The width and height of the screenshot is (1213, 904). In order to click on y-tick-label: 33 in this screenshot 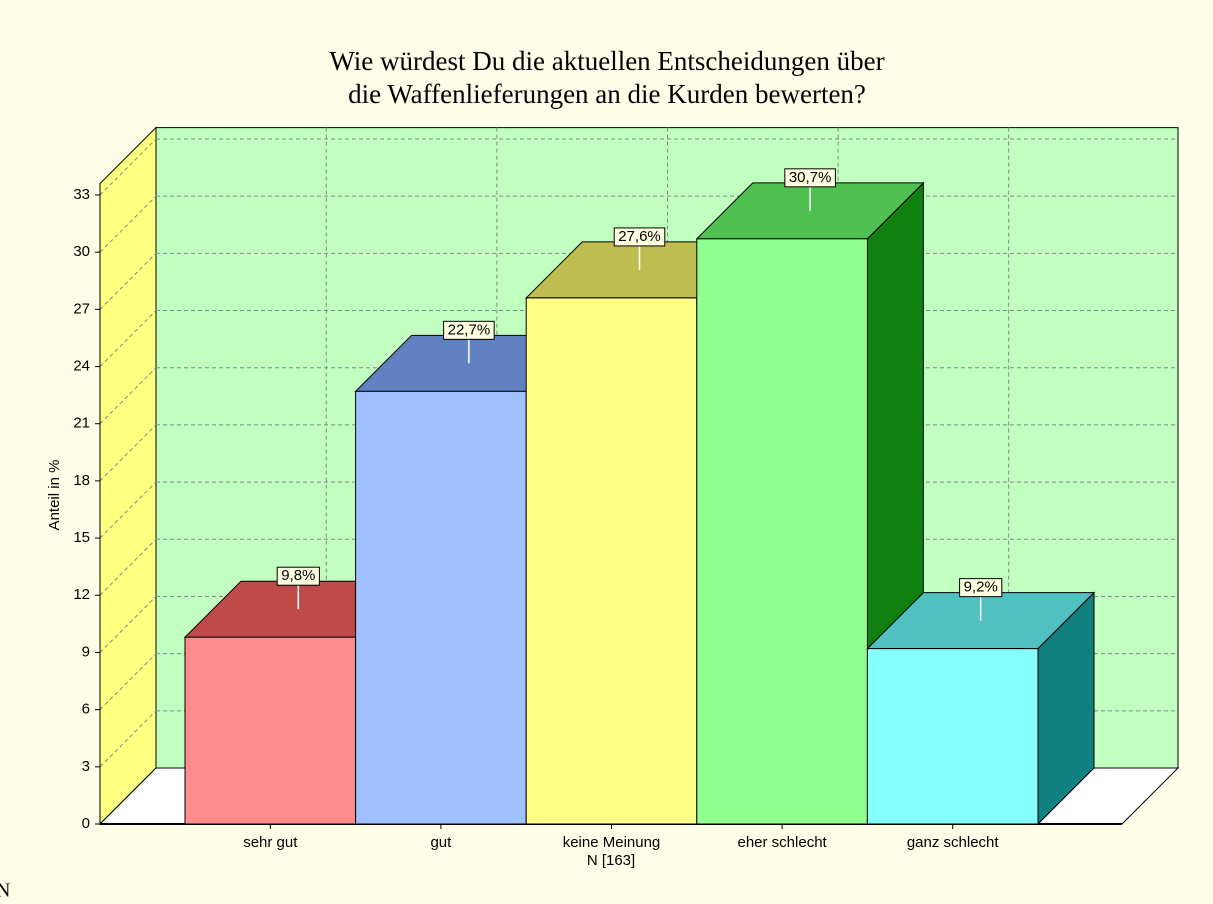, I will do `click(81, 194)`.